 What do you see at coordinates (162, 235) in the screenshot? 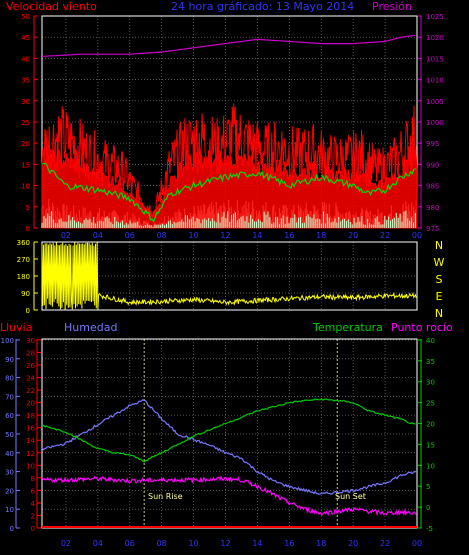
I see `x-tick-label: 08` at bounding box center [162, 235].